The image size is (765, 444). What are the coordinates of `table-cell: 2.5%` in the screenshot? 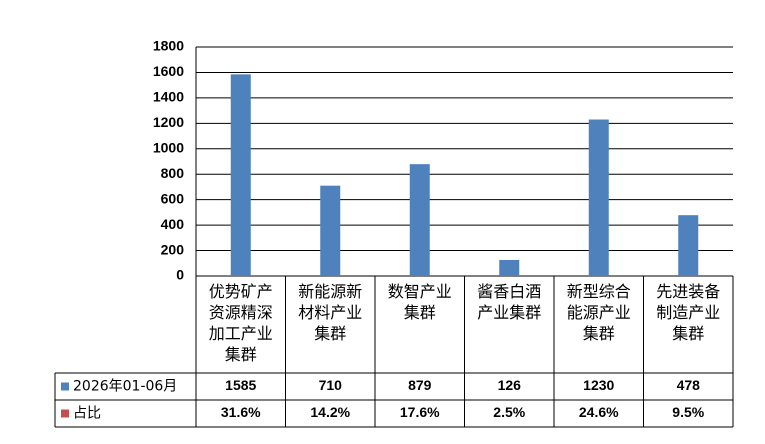 It's located at (509, 412).